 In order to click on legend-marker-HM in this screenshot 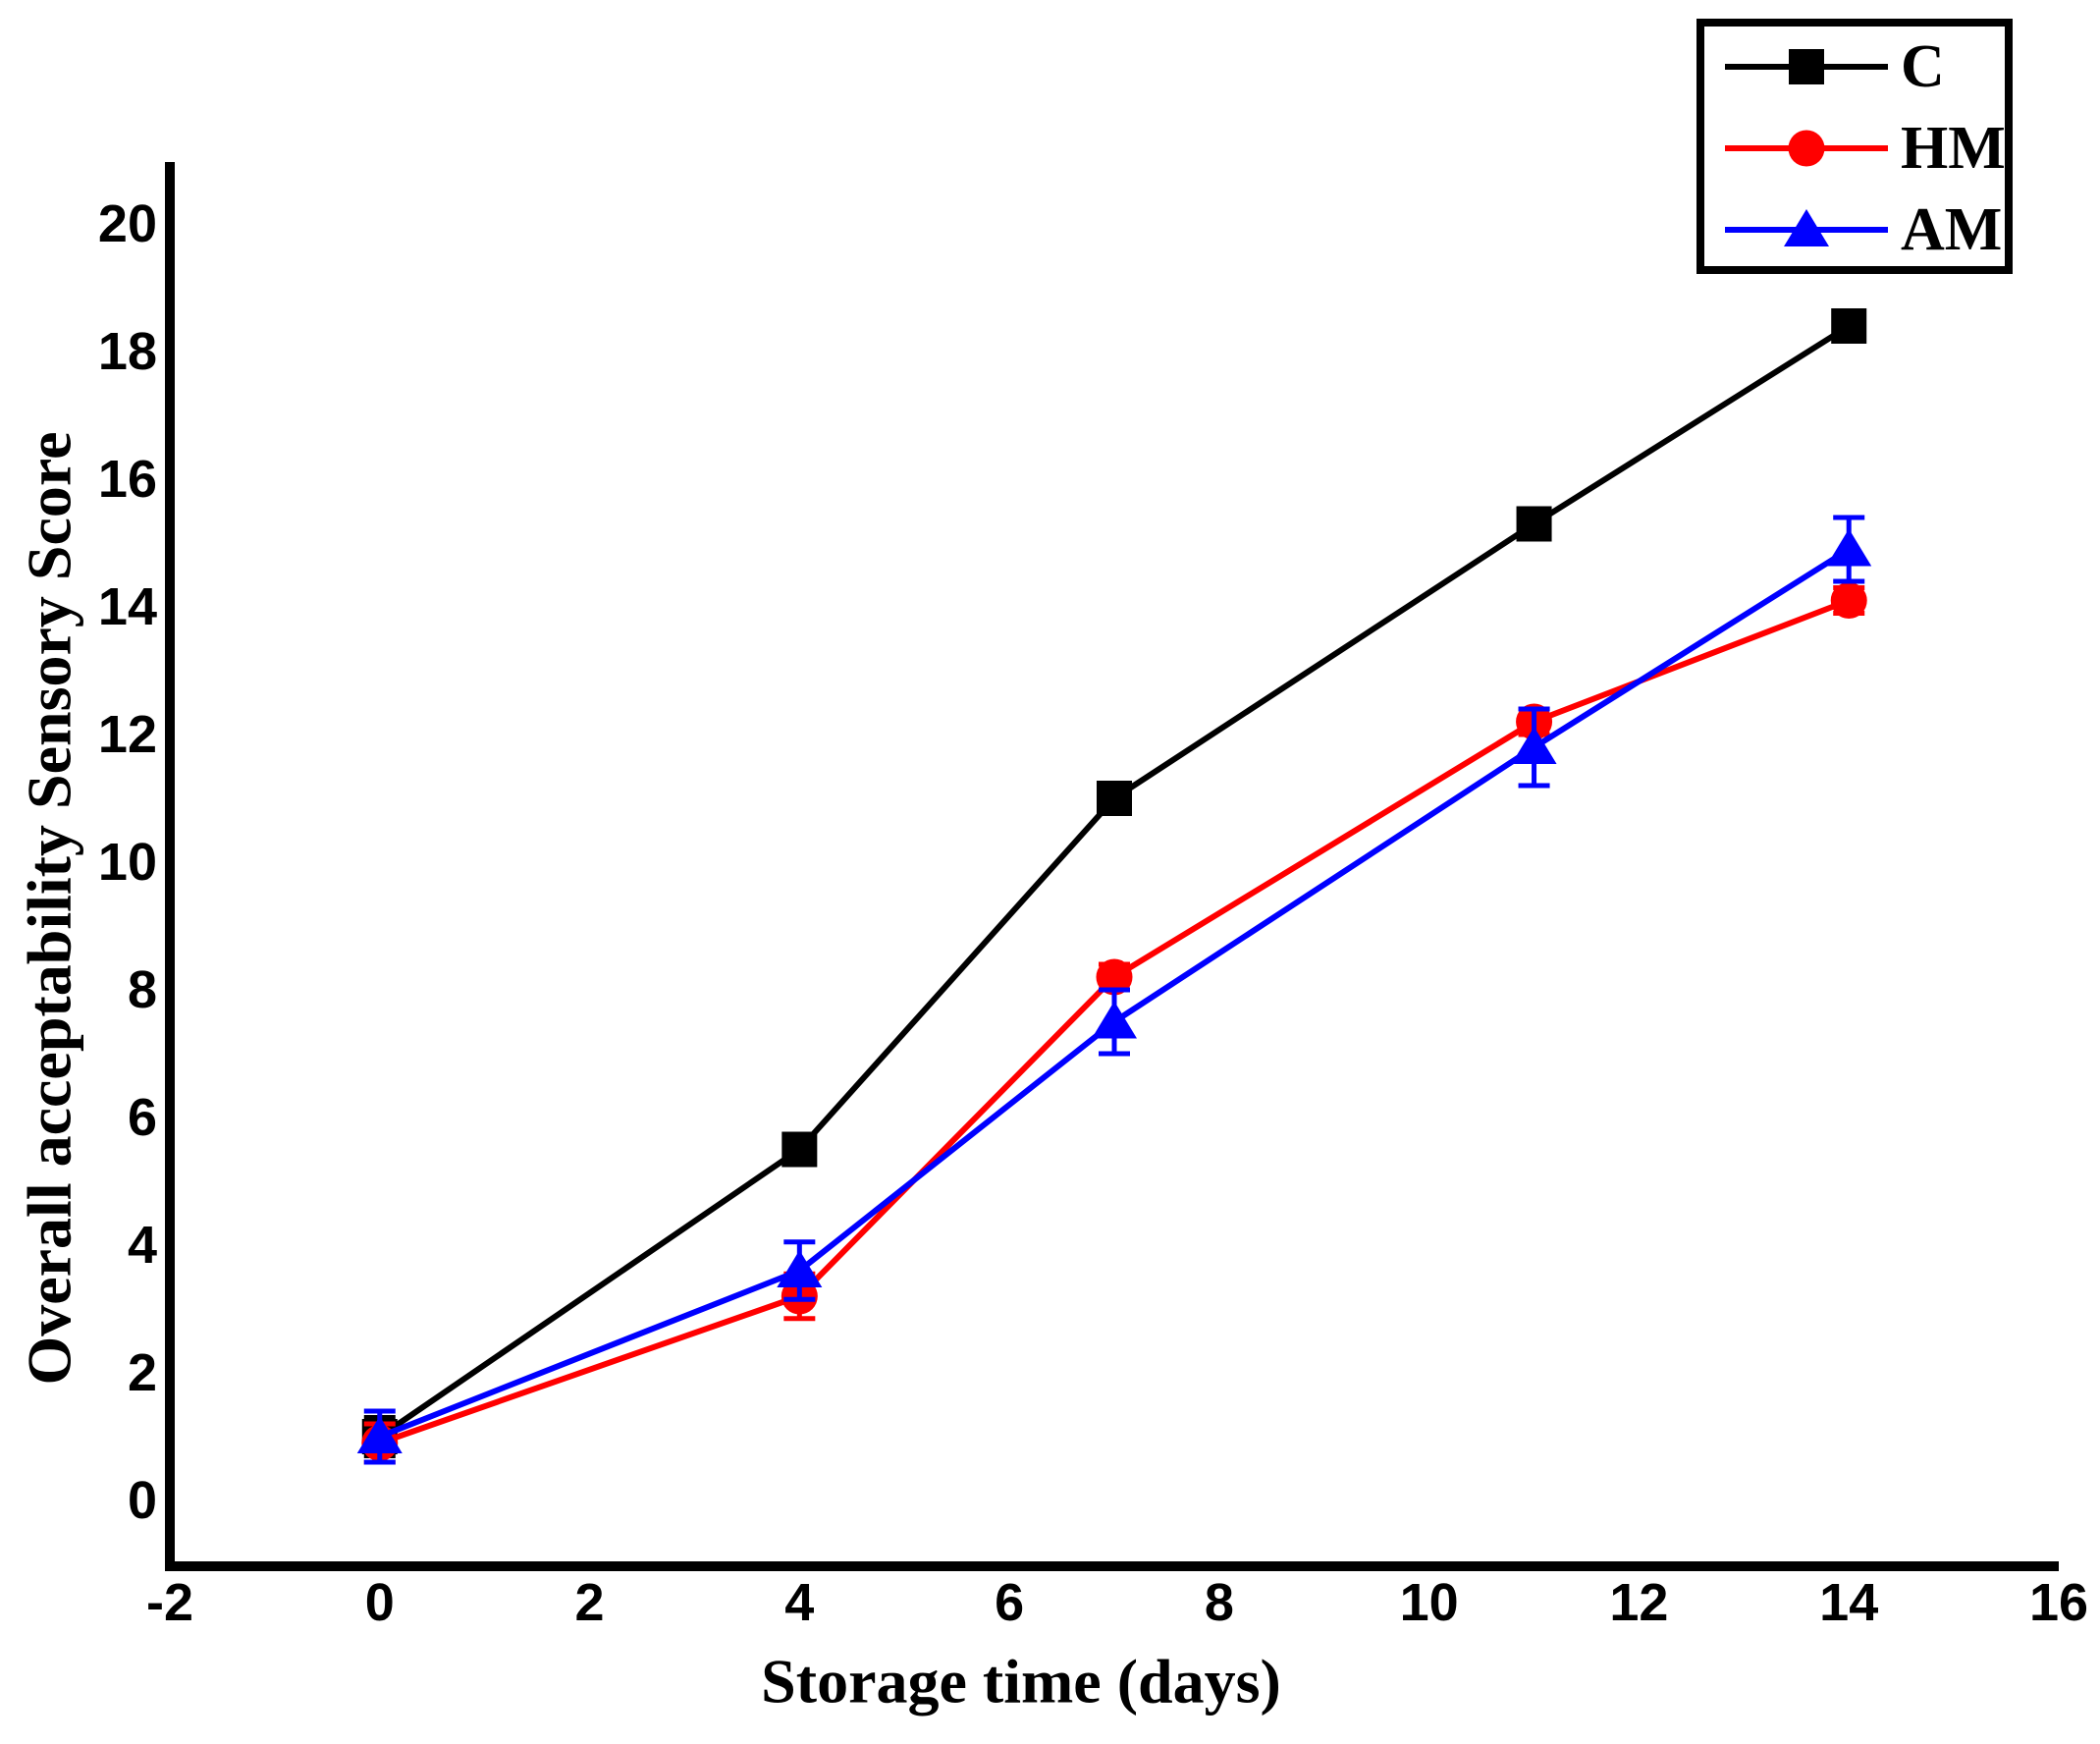, I will do `click(1806, 148)`.